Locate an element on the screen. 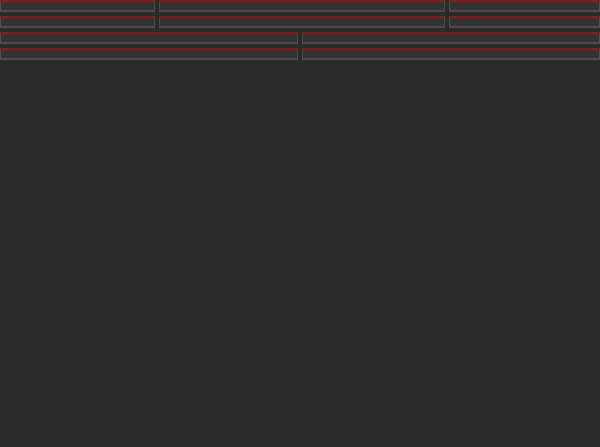 The width and height of the screenshot is (600, 447). row-next-schedule is located at coordinates (300, 54).